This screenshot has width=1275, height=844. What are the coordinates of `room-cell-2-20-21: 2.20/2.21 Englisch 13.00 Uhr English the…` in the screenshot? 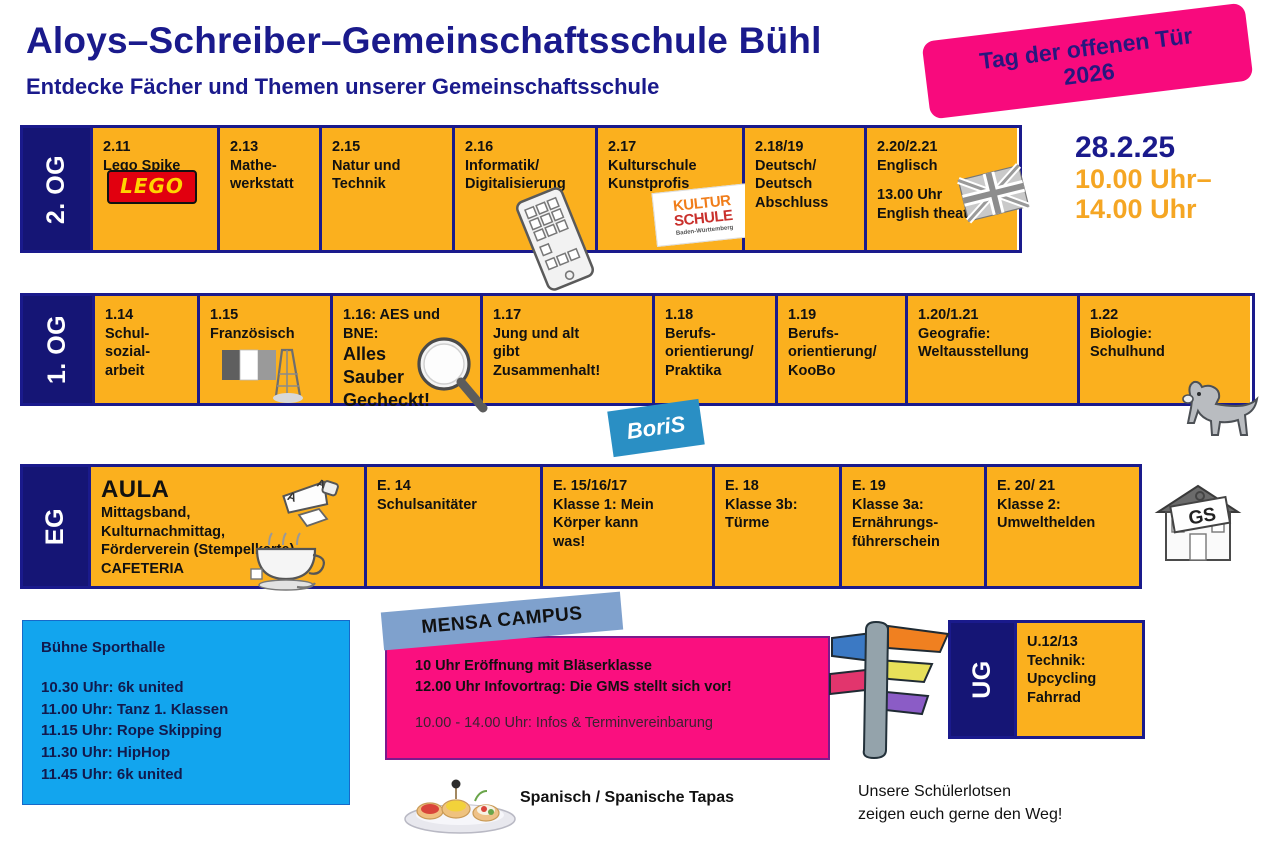 It's located at (948, 189).